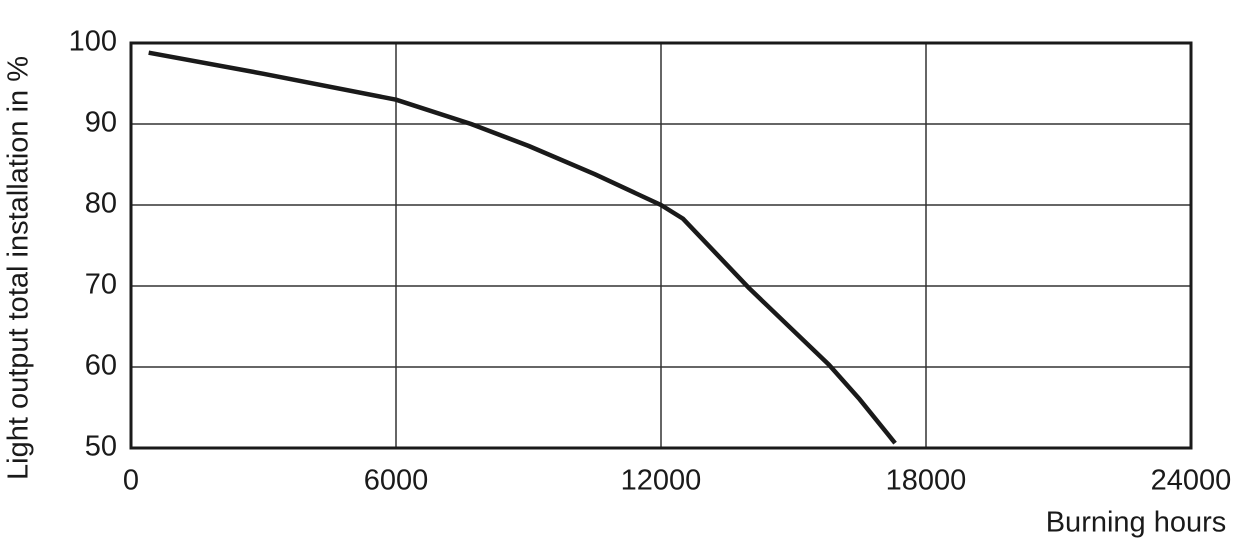 This screenshot has width=1250, height=547. I want to click on y-tick-label: 90, so click(101, 123).